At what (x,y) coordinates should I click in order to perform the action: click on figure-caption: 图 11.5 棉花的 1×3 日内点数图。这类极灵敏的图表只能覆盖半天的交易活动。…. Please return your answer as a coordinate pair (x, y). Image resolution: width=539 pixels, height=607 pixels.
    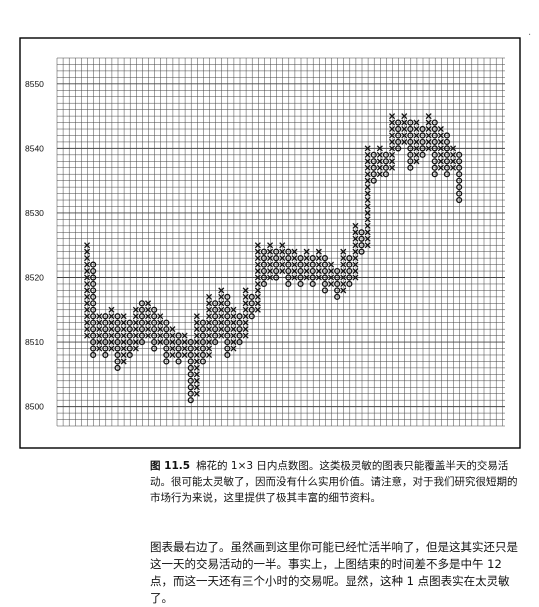
    Looking at the image, I should click on (335, 482).